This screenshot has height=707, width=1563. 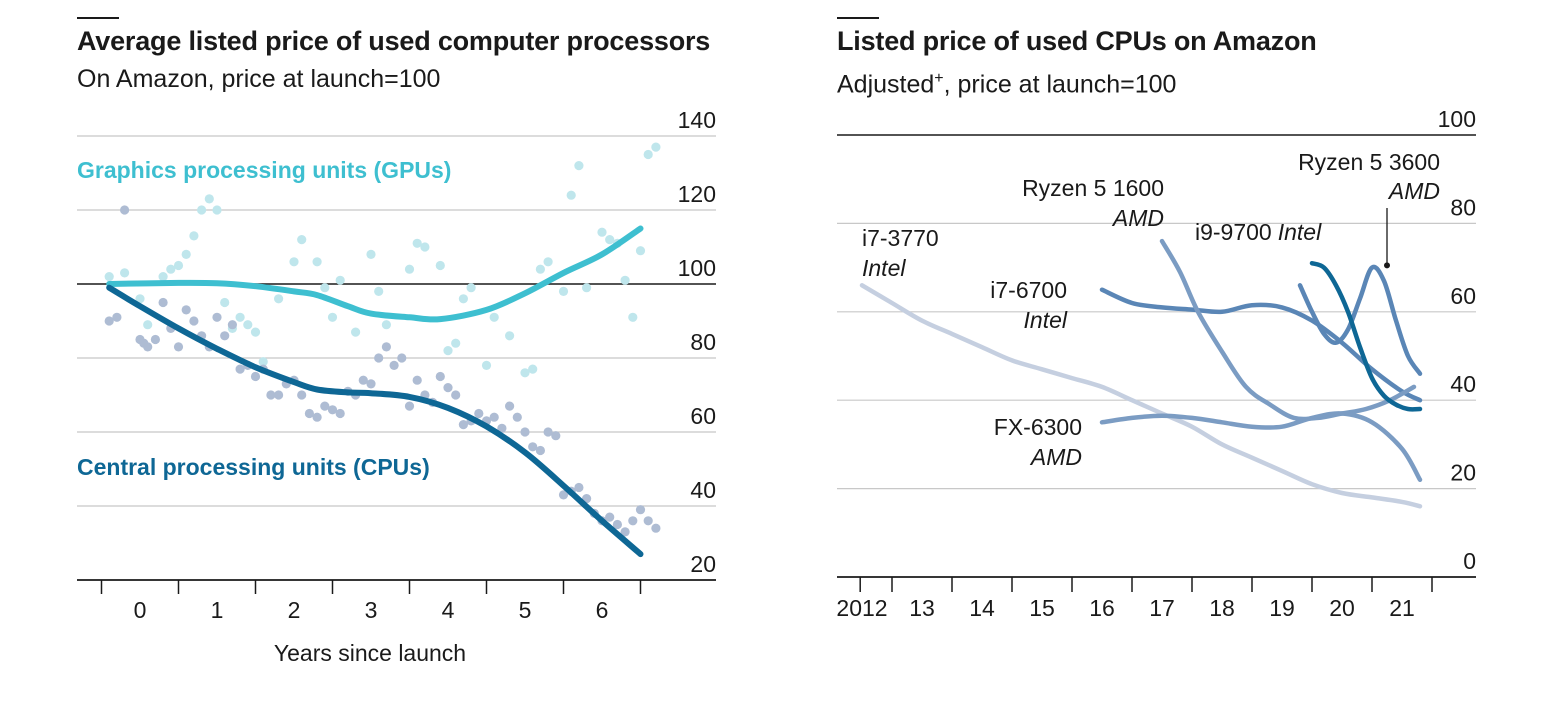 What do you see at coordinates (1233, 232) in the screenshot?
I see `series-label-i9-9700-name: i9-9700` at bounding box center [1233, 232].